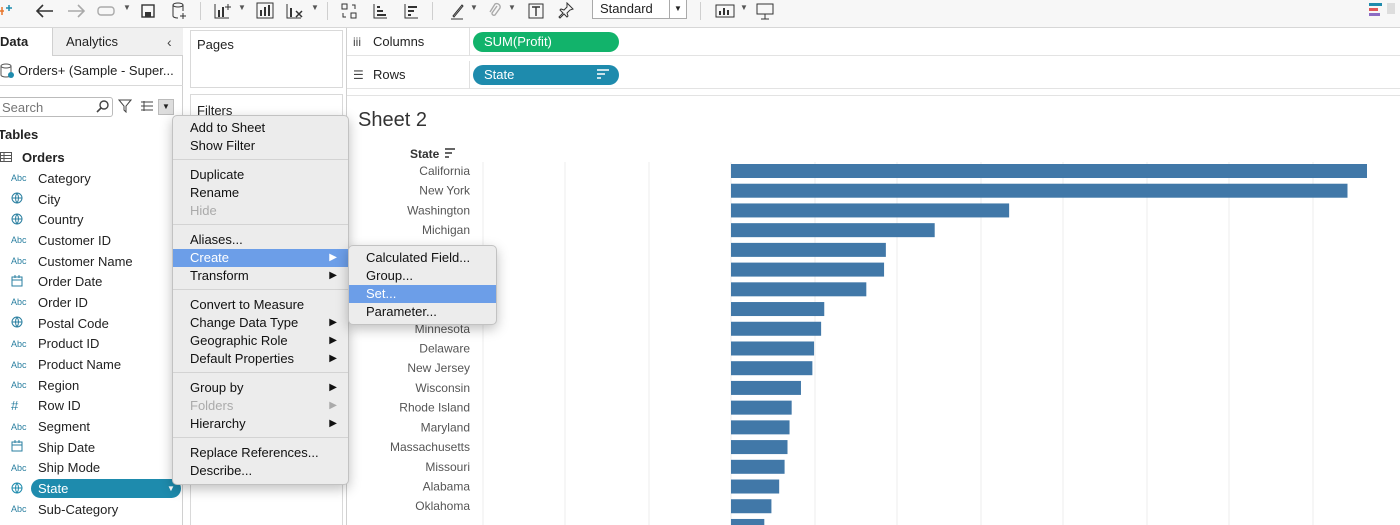 This screenshot has height=525, width=1400. Describe the element at coordinates (444, 348) in the screenshot. I see `state-label: Delaware` at that location.